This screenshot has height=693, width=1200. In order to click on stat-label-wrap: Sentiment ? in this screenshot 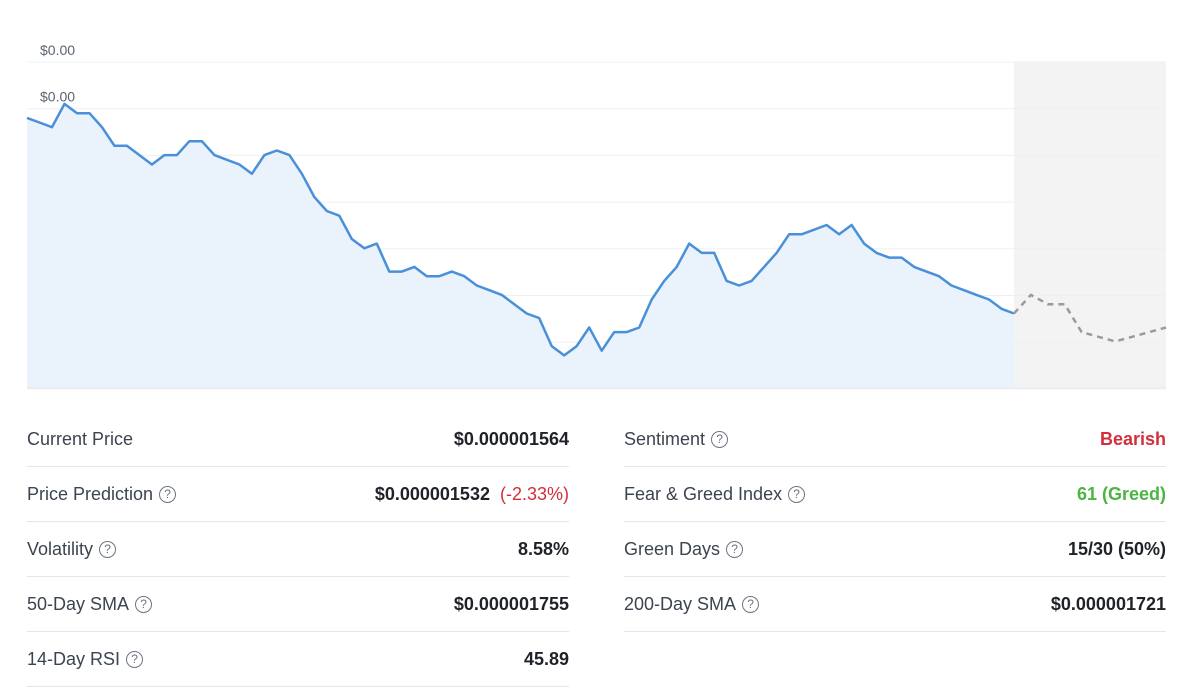, I will do `click(676, 439)`.